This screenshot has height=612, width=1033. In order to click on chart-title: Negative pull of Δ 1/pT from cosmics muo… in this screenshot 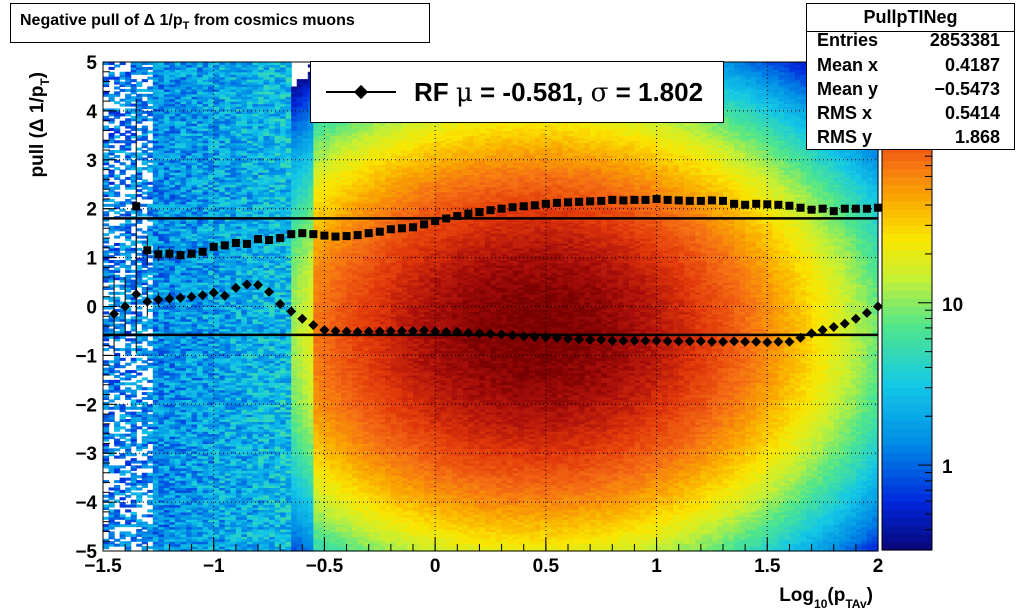, I will do `click(187, 22)`.